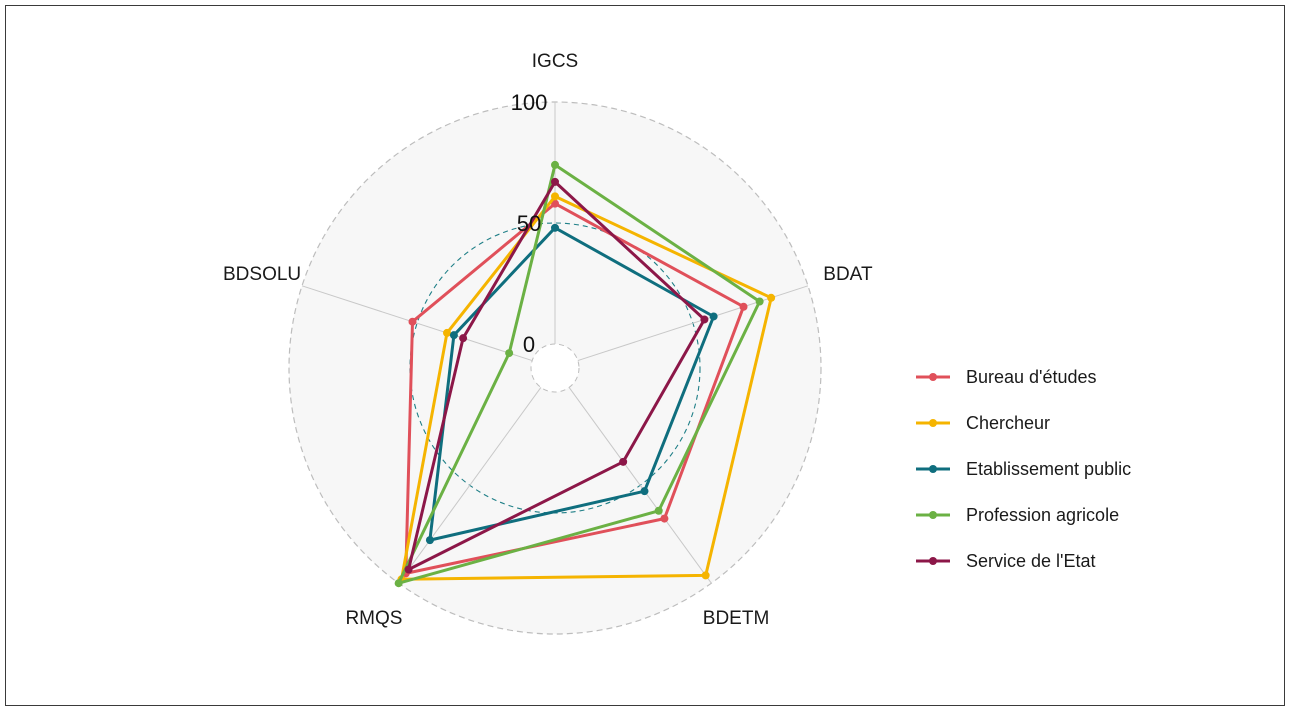 The image size is (1290, 711). I want to click on data-point-service-de-l-etat-igcs, so click(555, 181).